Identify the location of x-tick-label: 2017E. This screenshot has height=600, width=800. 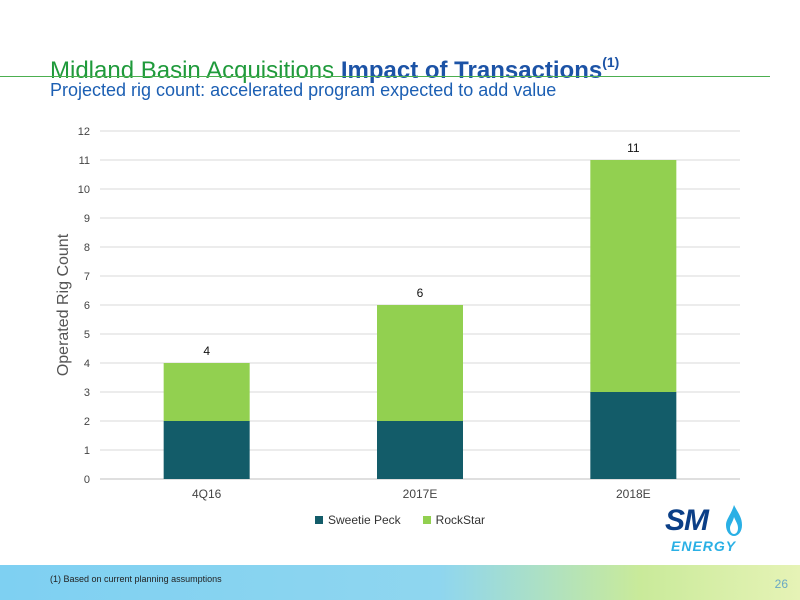
(420, 494).